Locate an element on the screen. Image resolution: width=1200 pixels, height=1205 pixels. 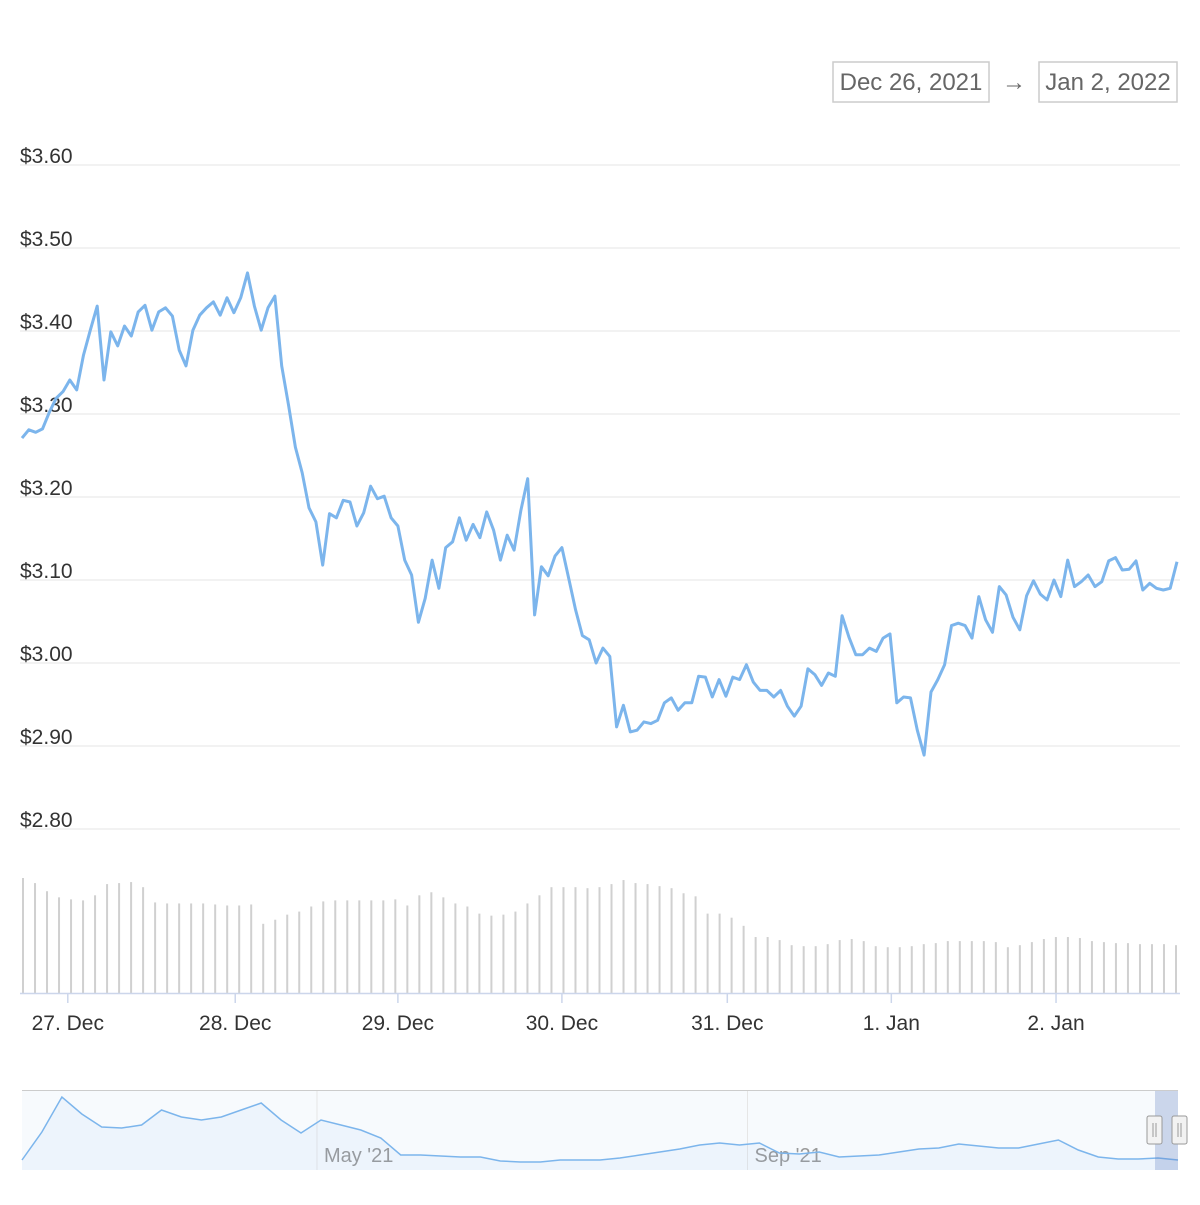
date-from: Dec 26, 2021 is located at coordinates (911, 82).